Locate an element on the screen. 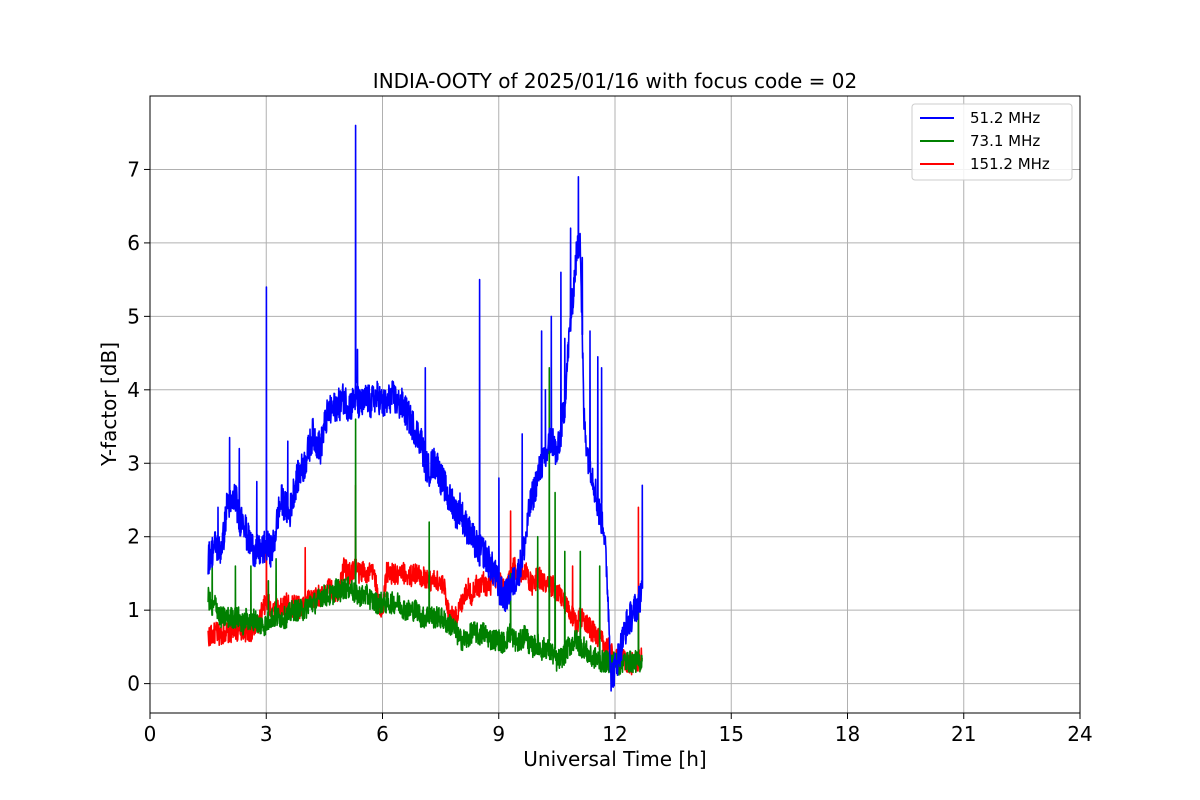  legend-box is located at coordinates (992, 142).